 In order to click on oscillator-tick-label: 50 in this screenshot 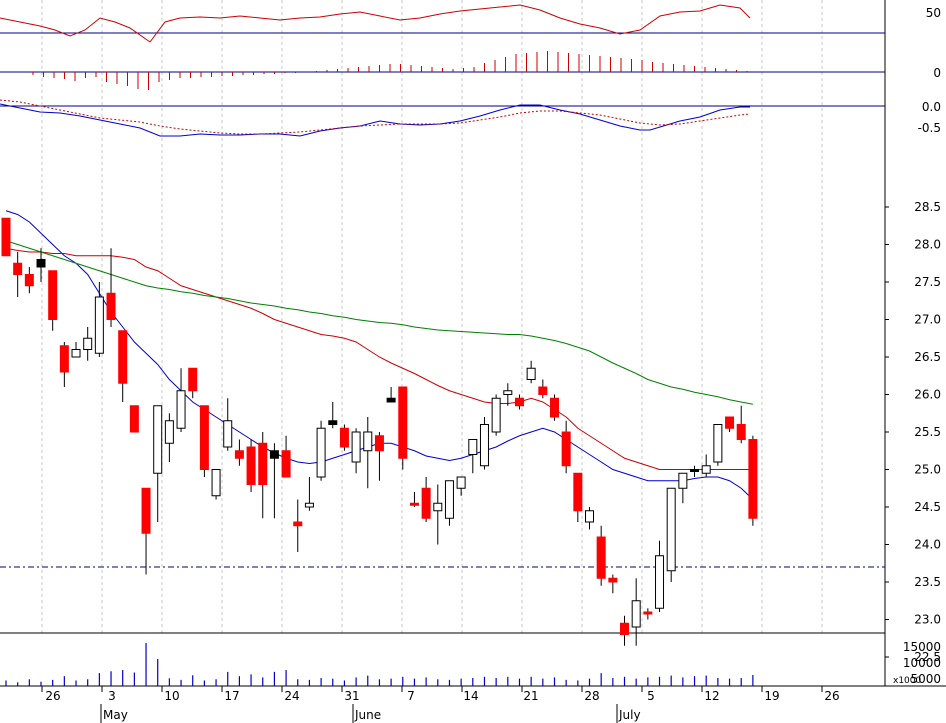, I will do `click(933, 13)`.